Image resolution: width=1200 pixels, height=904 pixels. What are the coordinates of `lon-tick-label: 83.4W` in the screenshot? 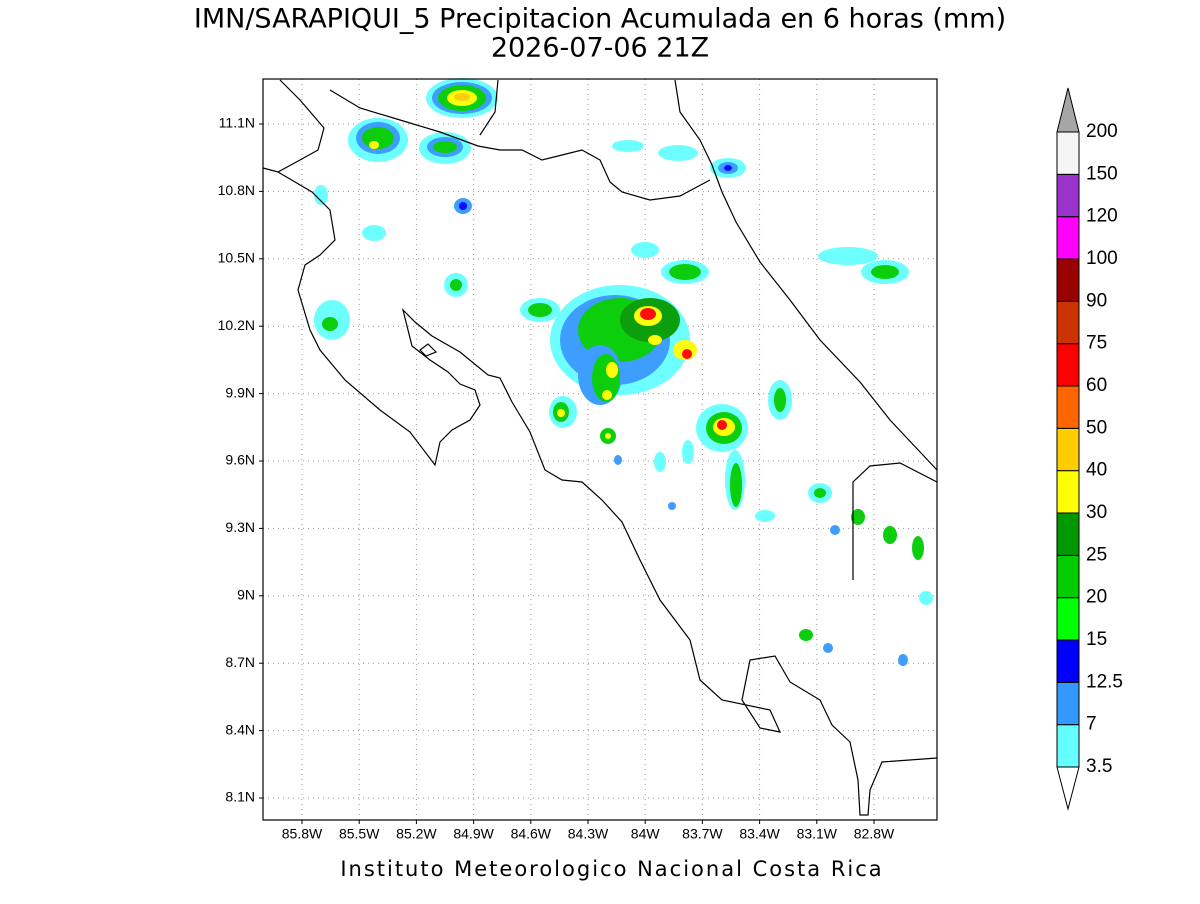 It's located at (759, 834).